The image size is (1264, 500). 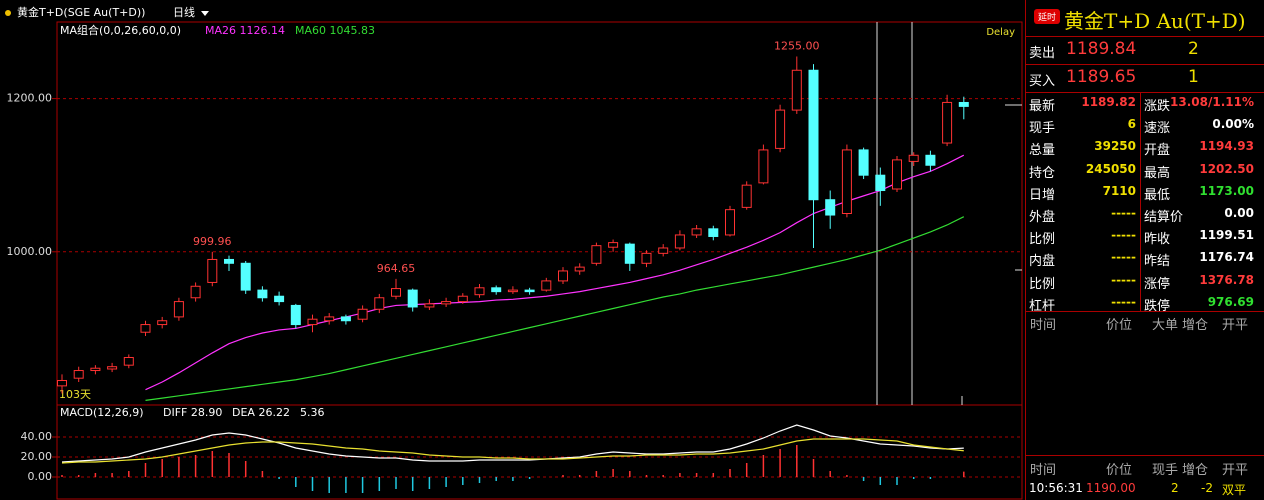 I want to click on stat-label: 最高, so click(x=1157, y=173).